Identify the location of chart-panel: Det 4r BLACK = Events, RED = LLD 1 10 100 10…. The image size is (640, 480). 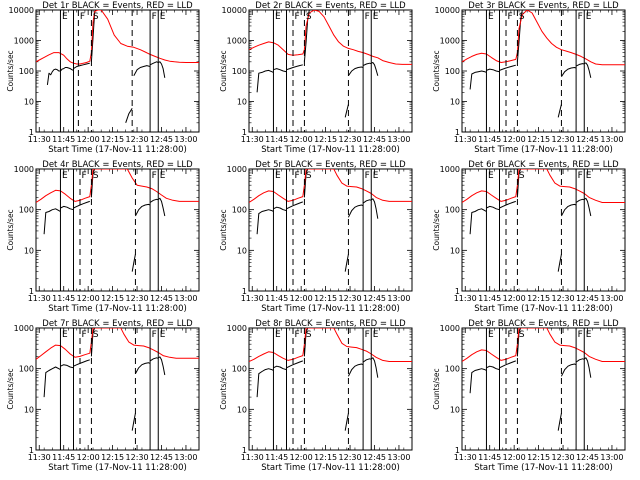
(103, 237).